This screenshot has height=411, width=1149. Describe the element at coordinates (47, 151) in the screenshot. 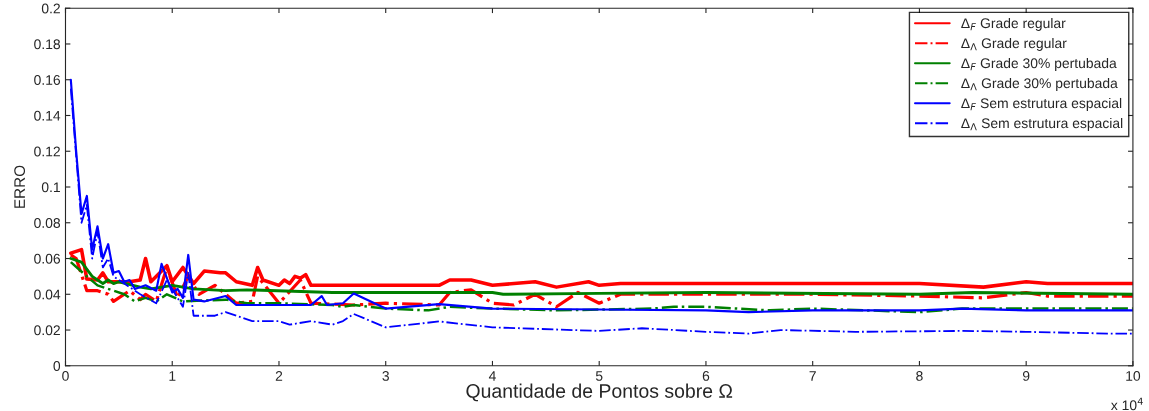

I see `y-tick-label: 0.12` at that location.